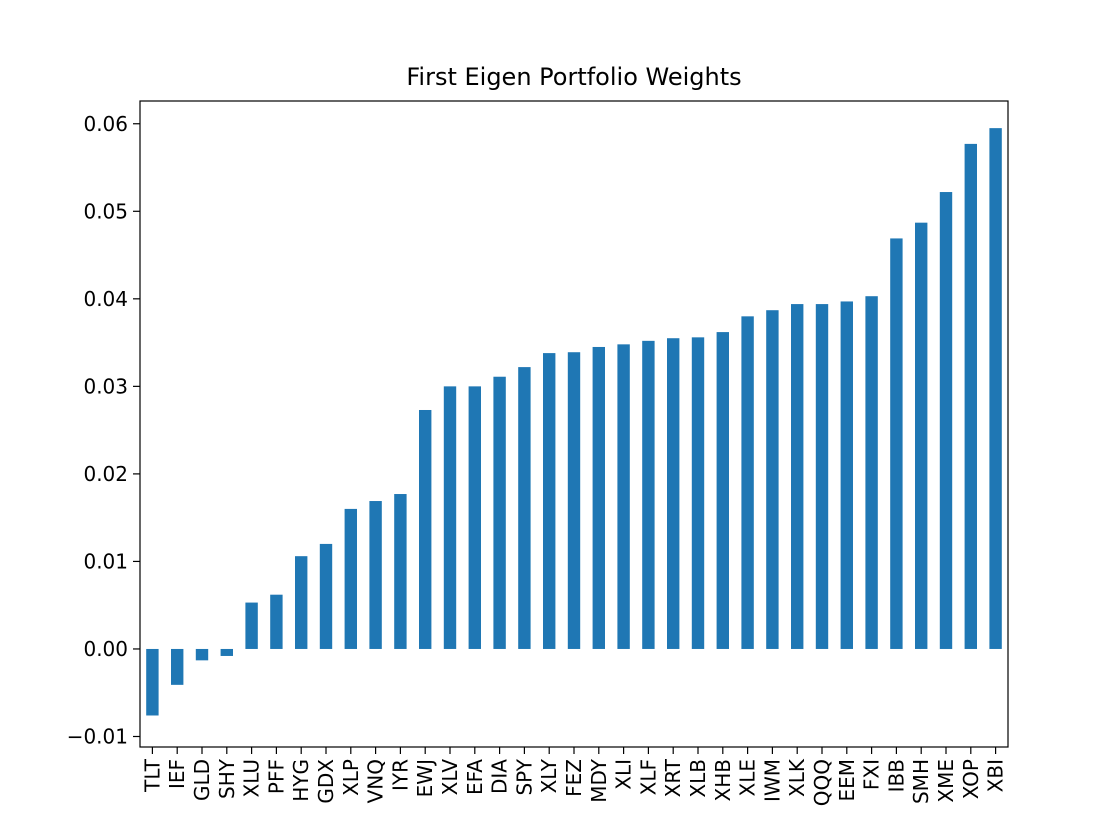 The width and height of the screenshot is (1120, 840). I want to click on x-tick-label: SHY, so click(227, 778).